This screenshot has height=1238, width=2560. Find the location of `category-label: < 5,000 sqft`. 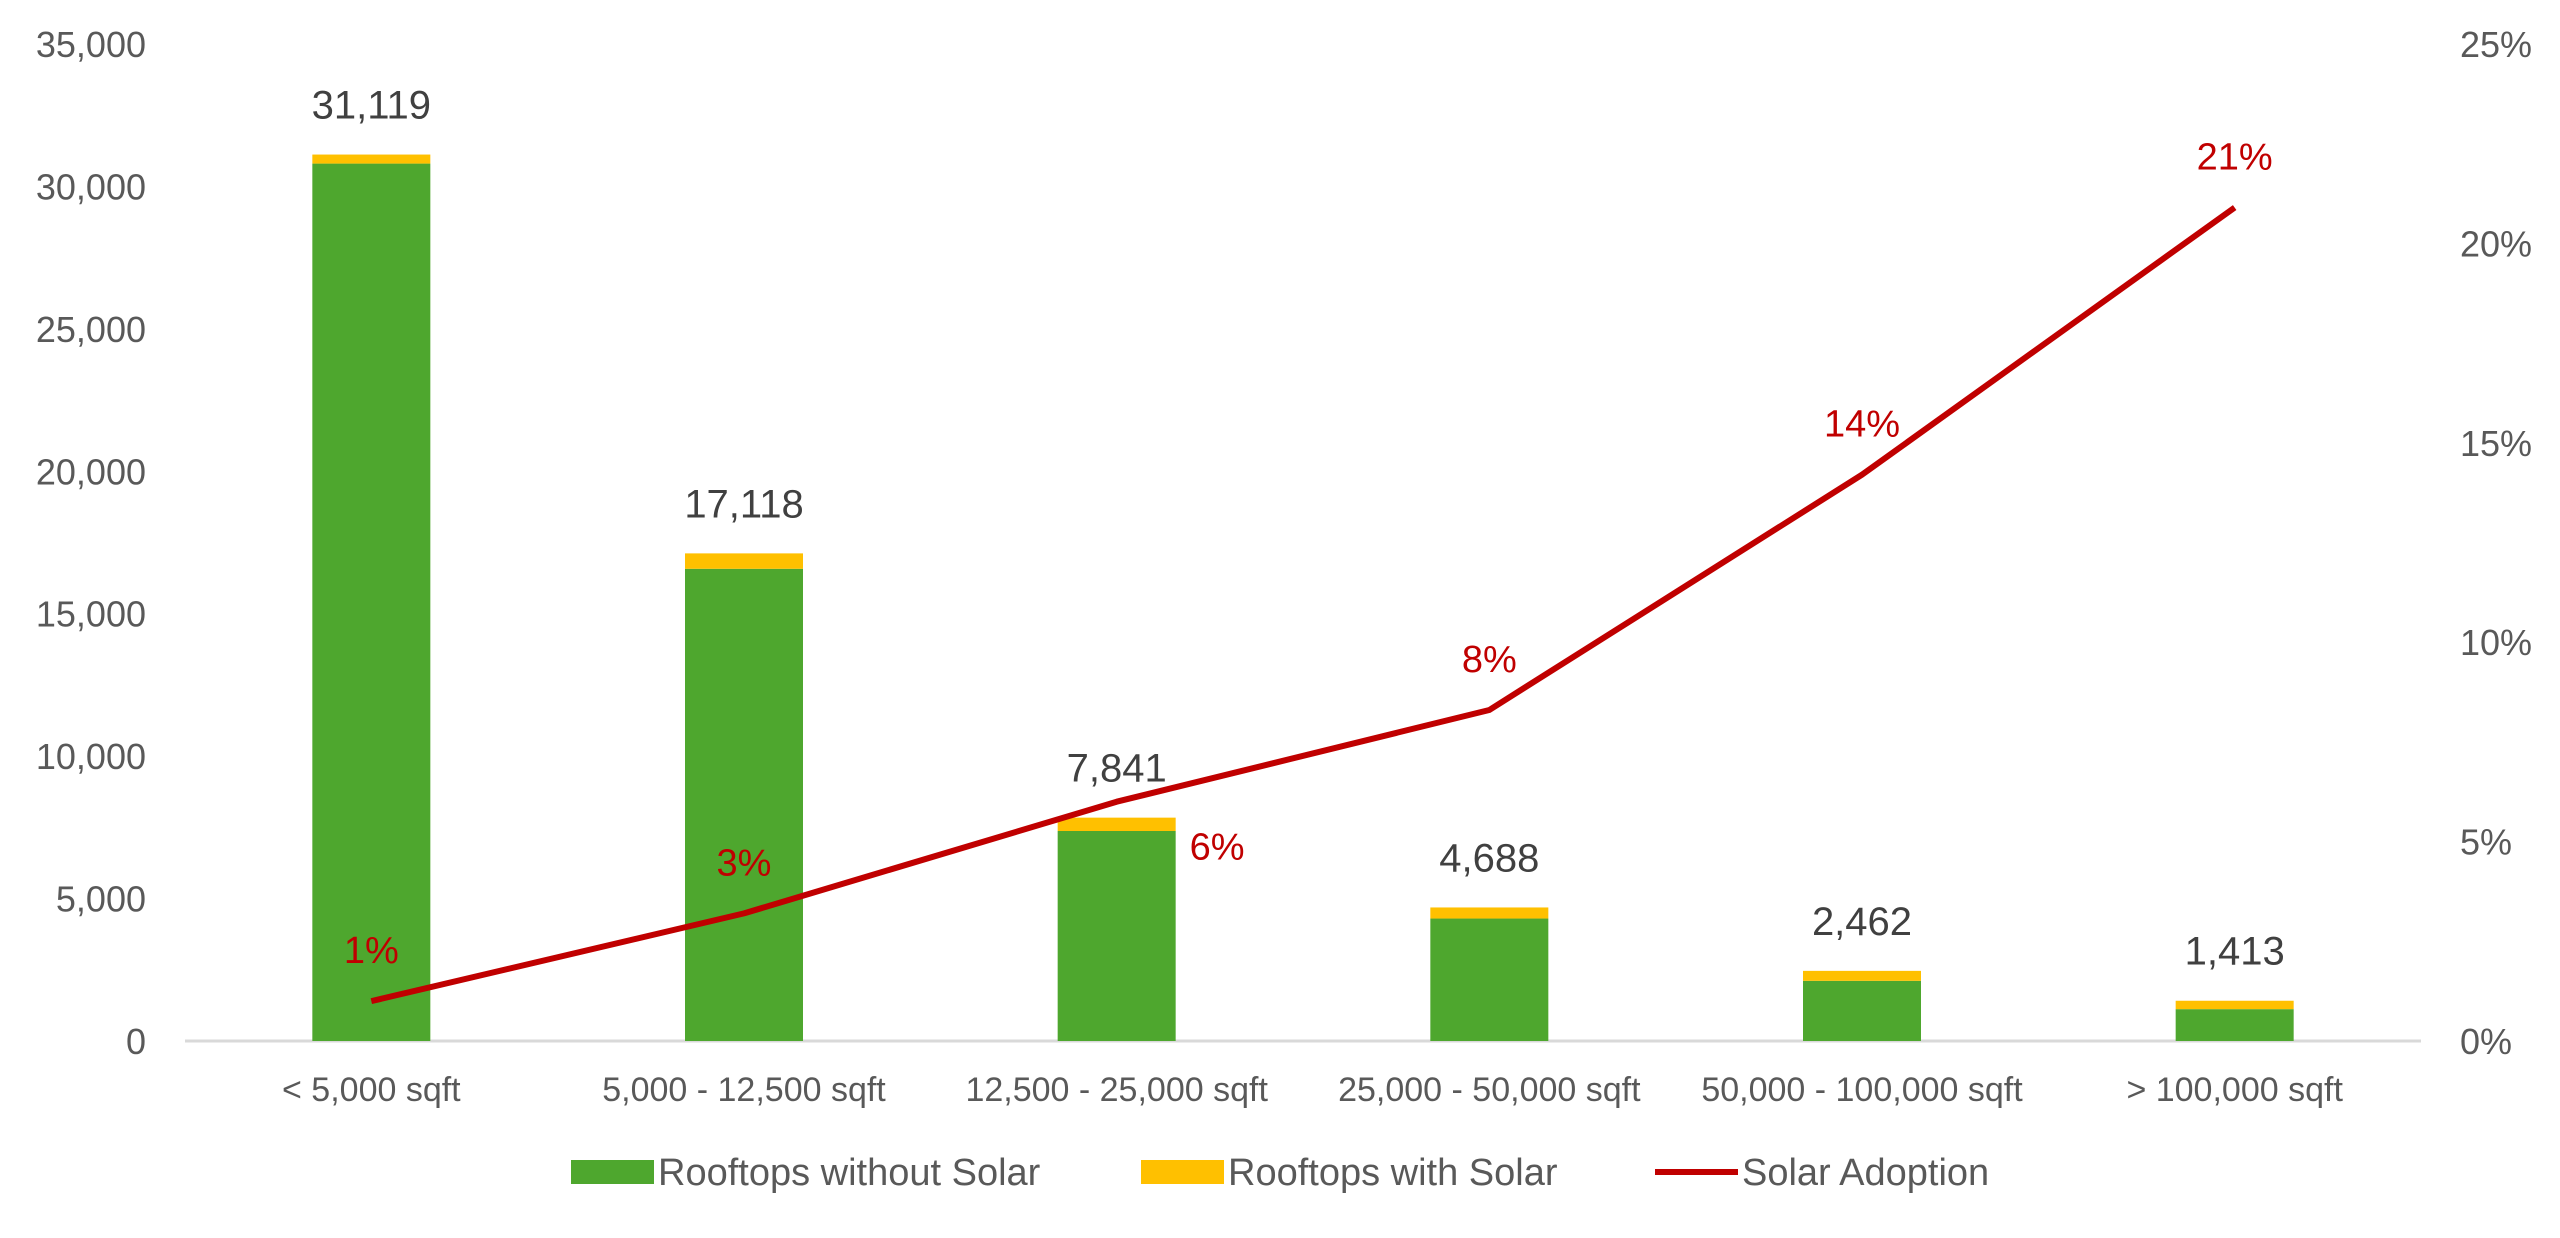

category-label: < 5,000 sqft is located at coordinates (371, 1090).